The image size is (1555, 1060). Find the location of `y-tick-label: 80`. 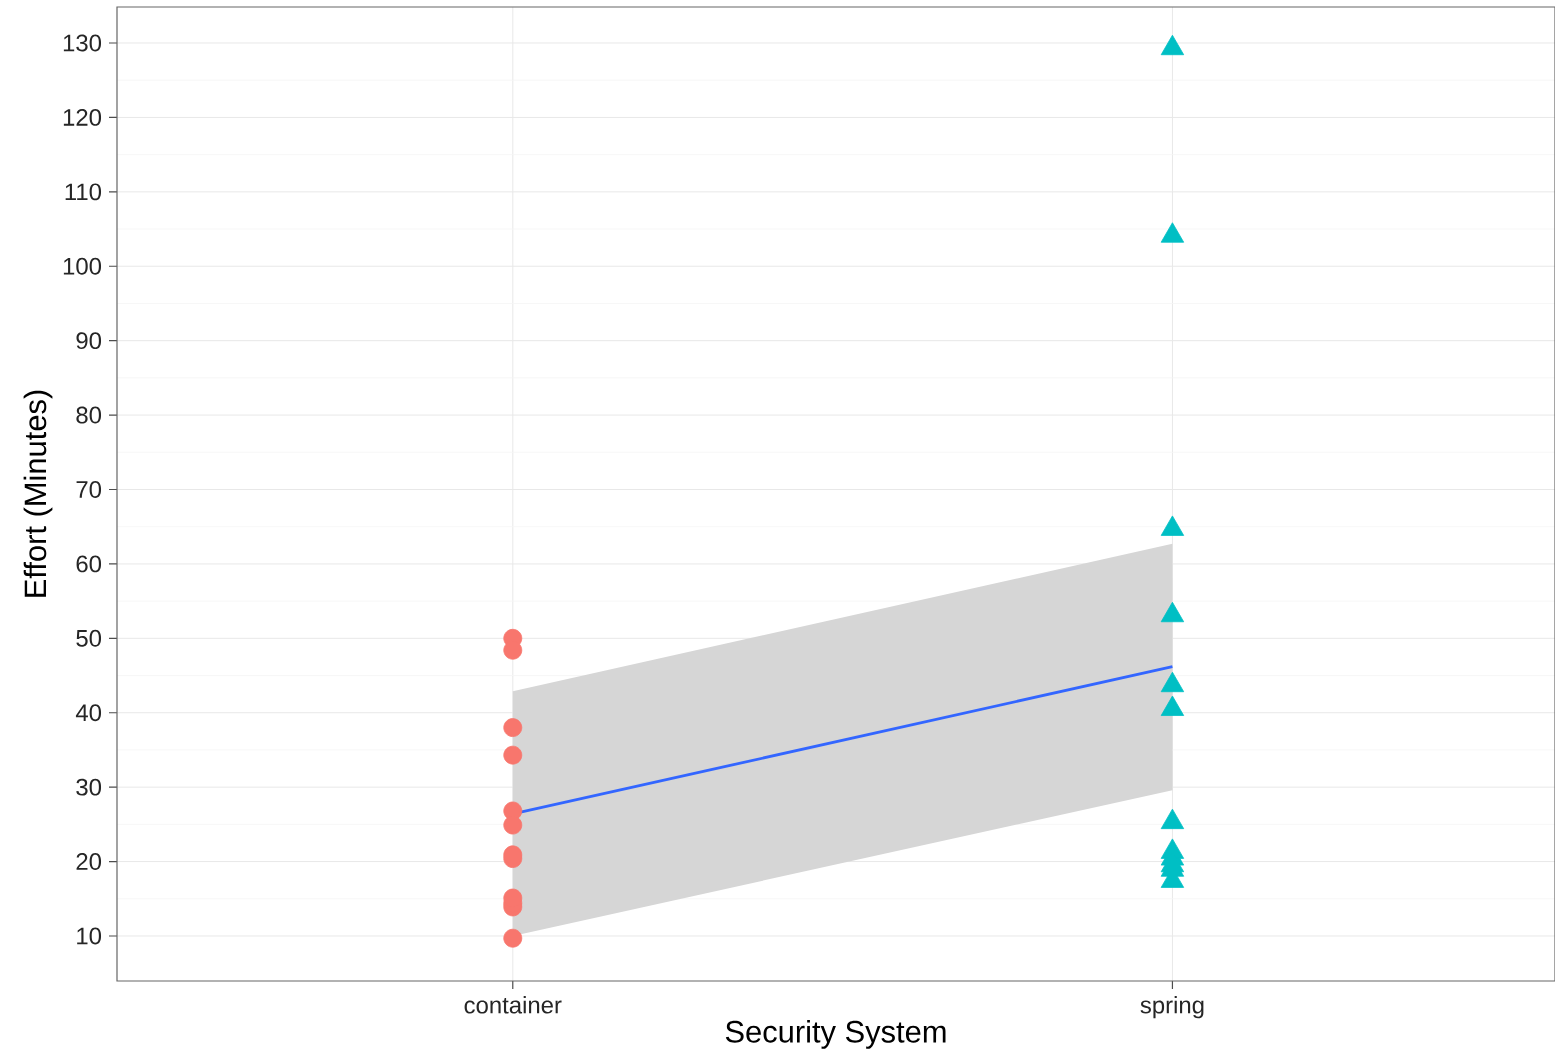

y-tick-label: 80 is located at coordinates (89, 415).